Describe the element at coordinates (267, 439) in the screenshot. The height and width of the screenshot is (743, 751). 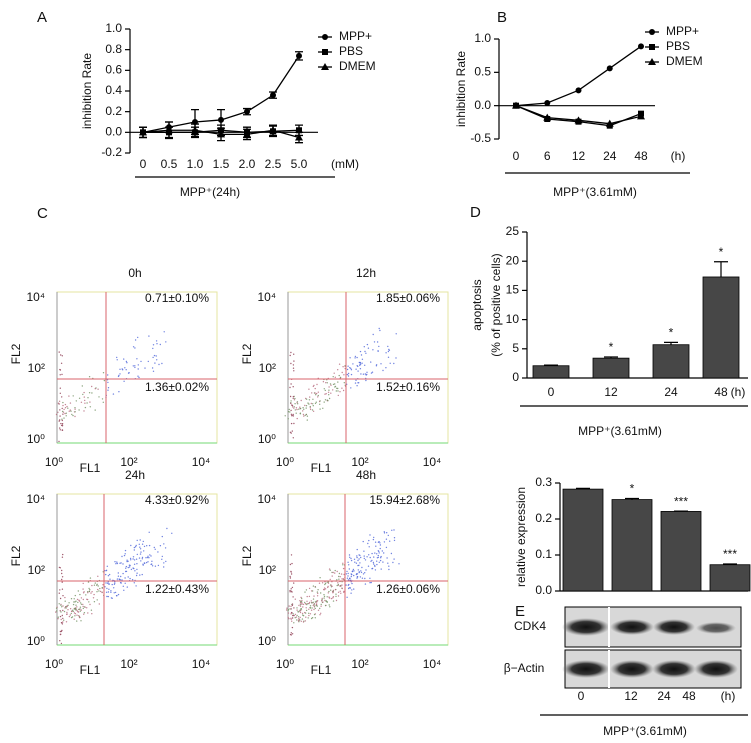
I see `y-tick-label: 10⁰` at that location.